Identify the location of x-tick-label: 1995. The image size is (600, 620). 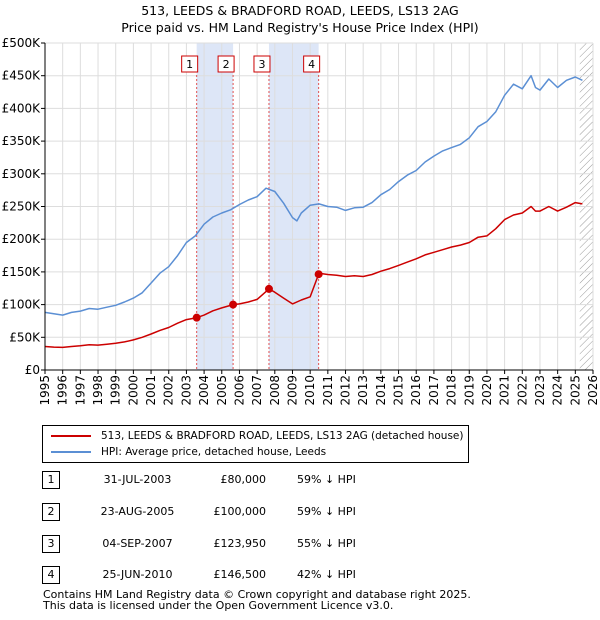
(45, 390).